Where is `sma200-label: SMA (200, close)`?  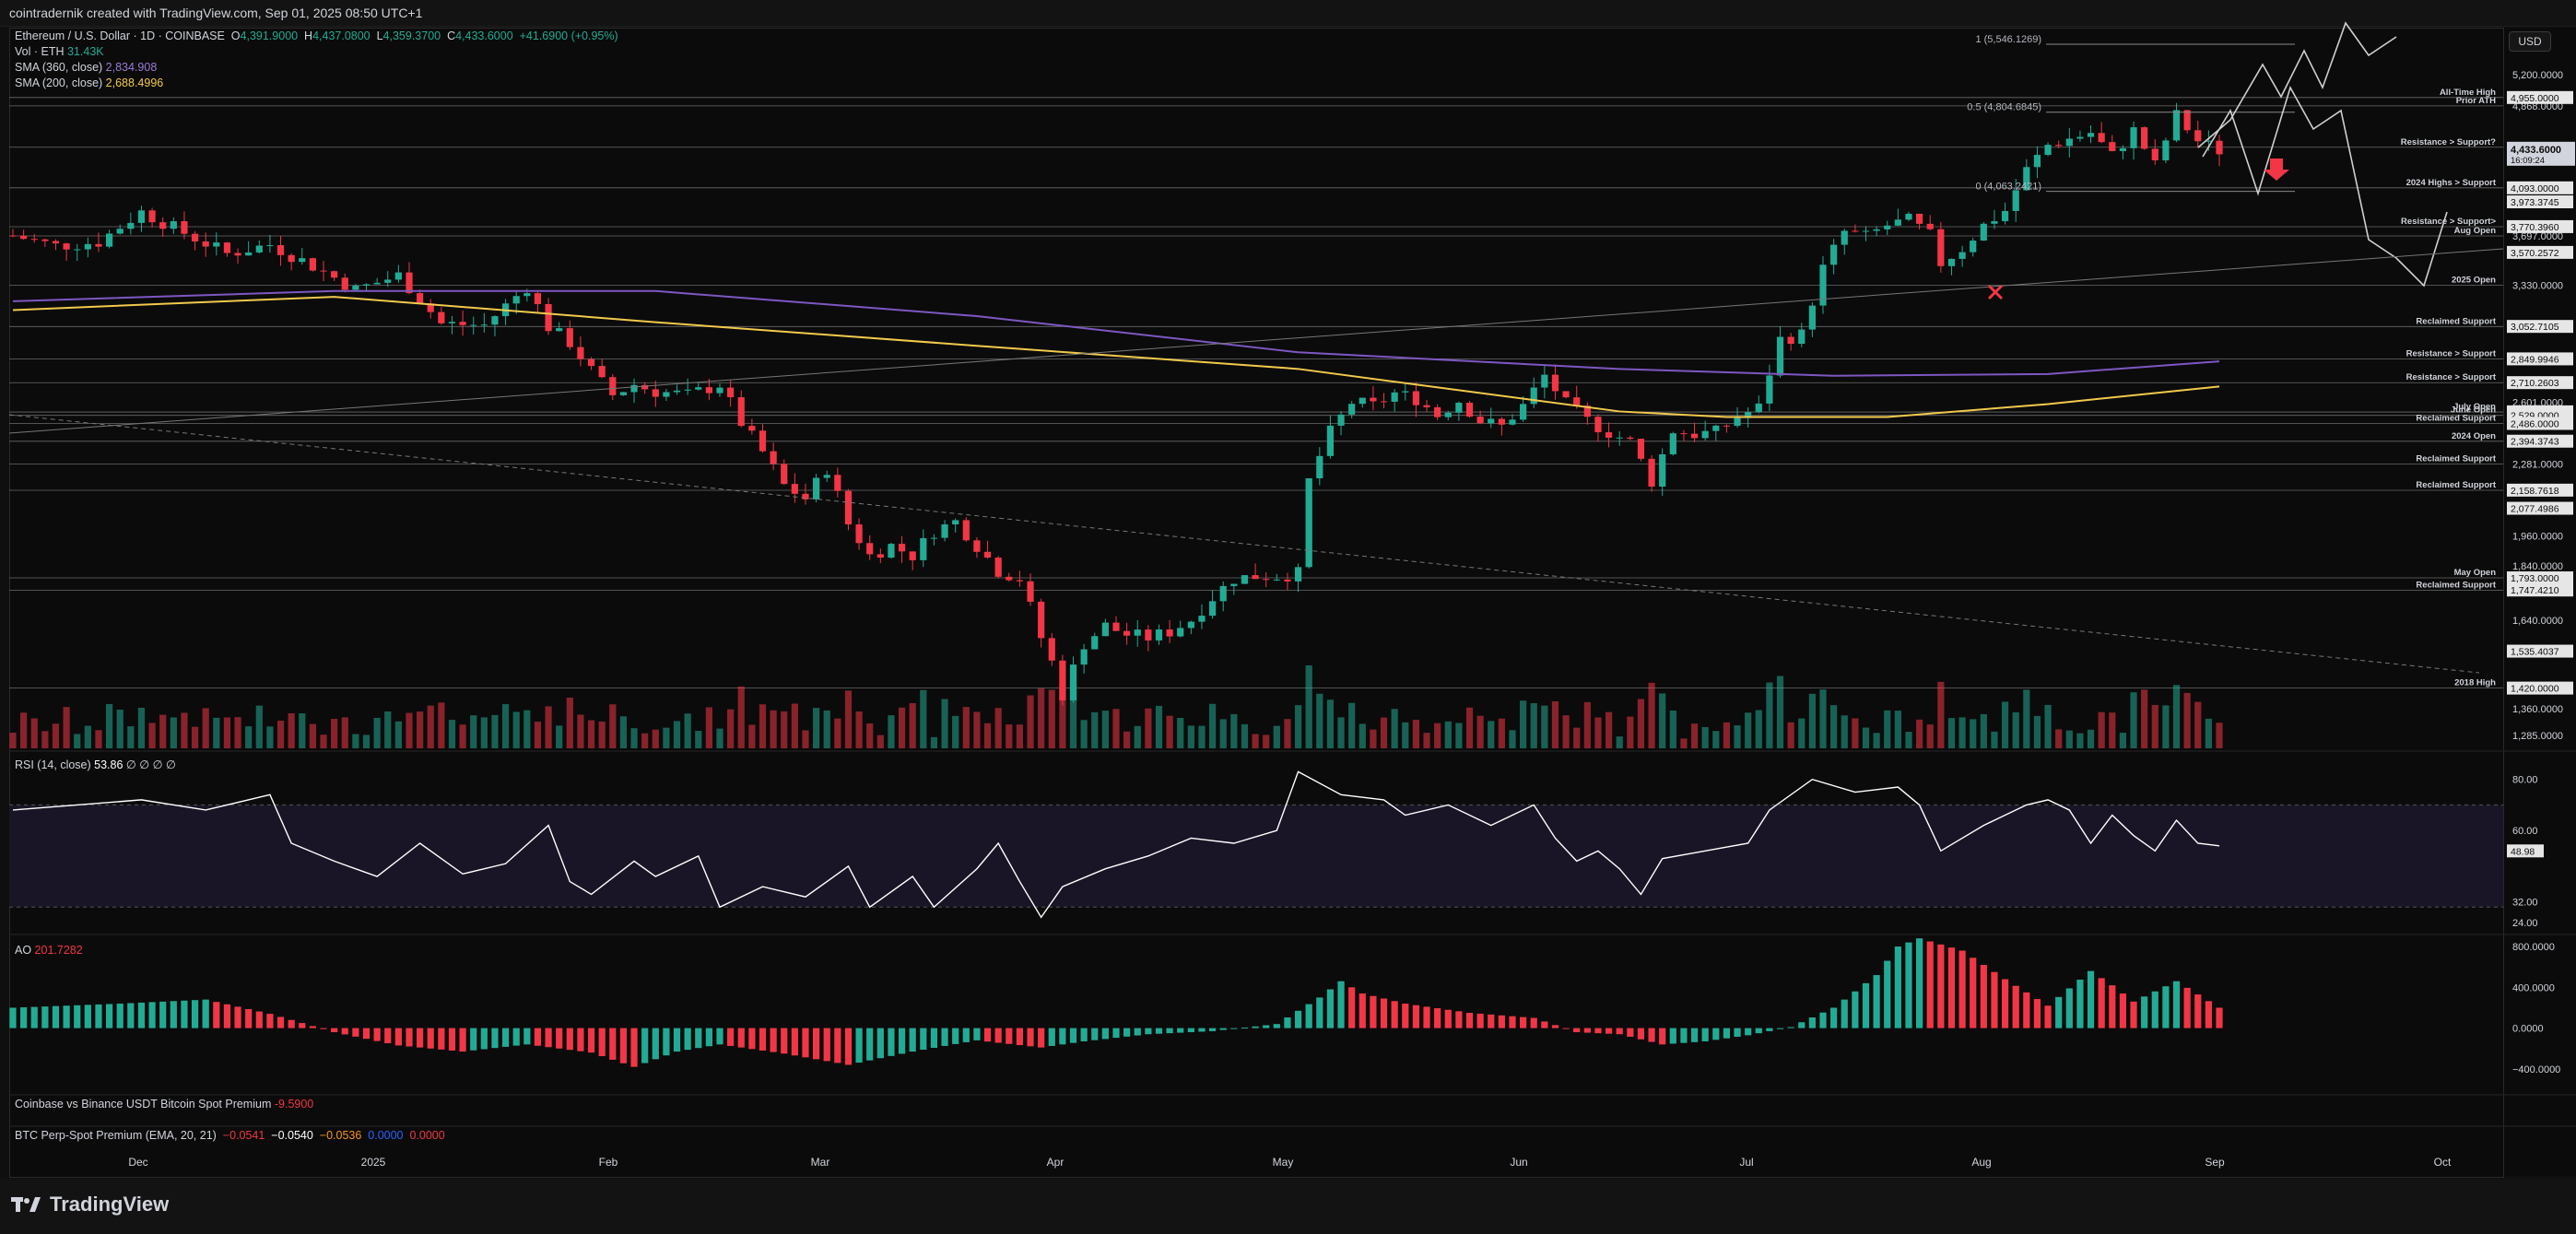
sma200-label: SMA (200, close) is located at coordinates (59, 82).